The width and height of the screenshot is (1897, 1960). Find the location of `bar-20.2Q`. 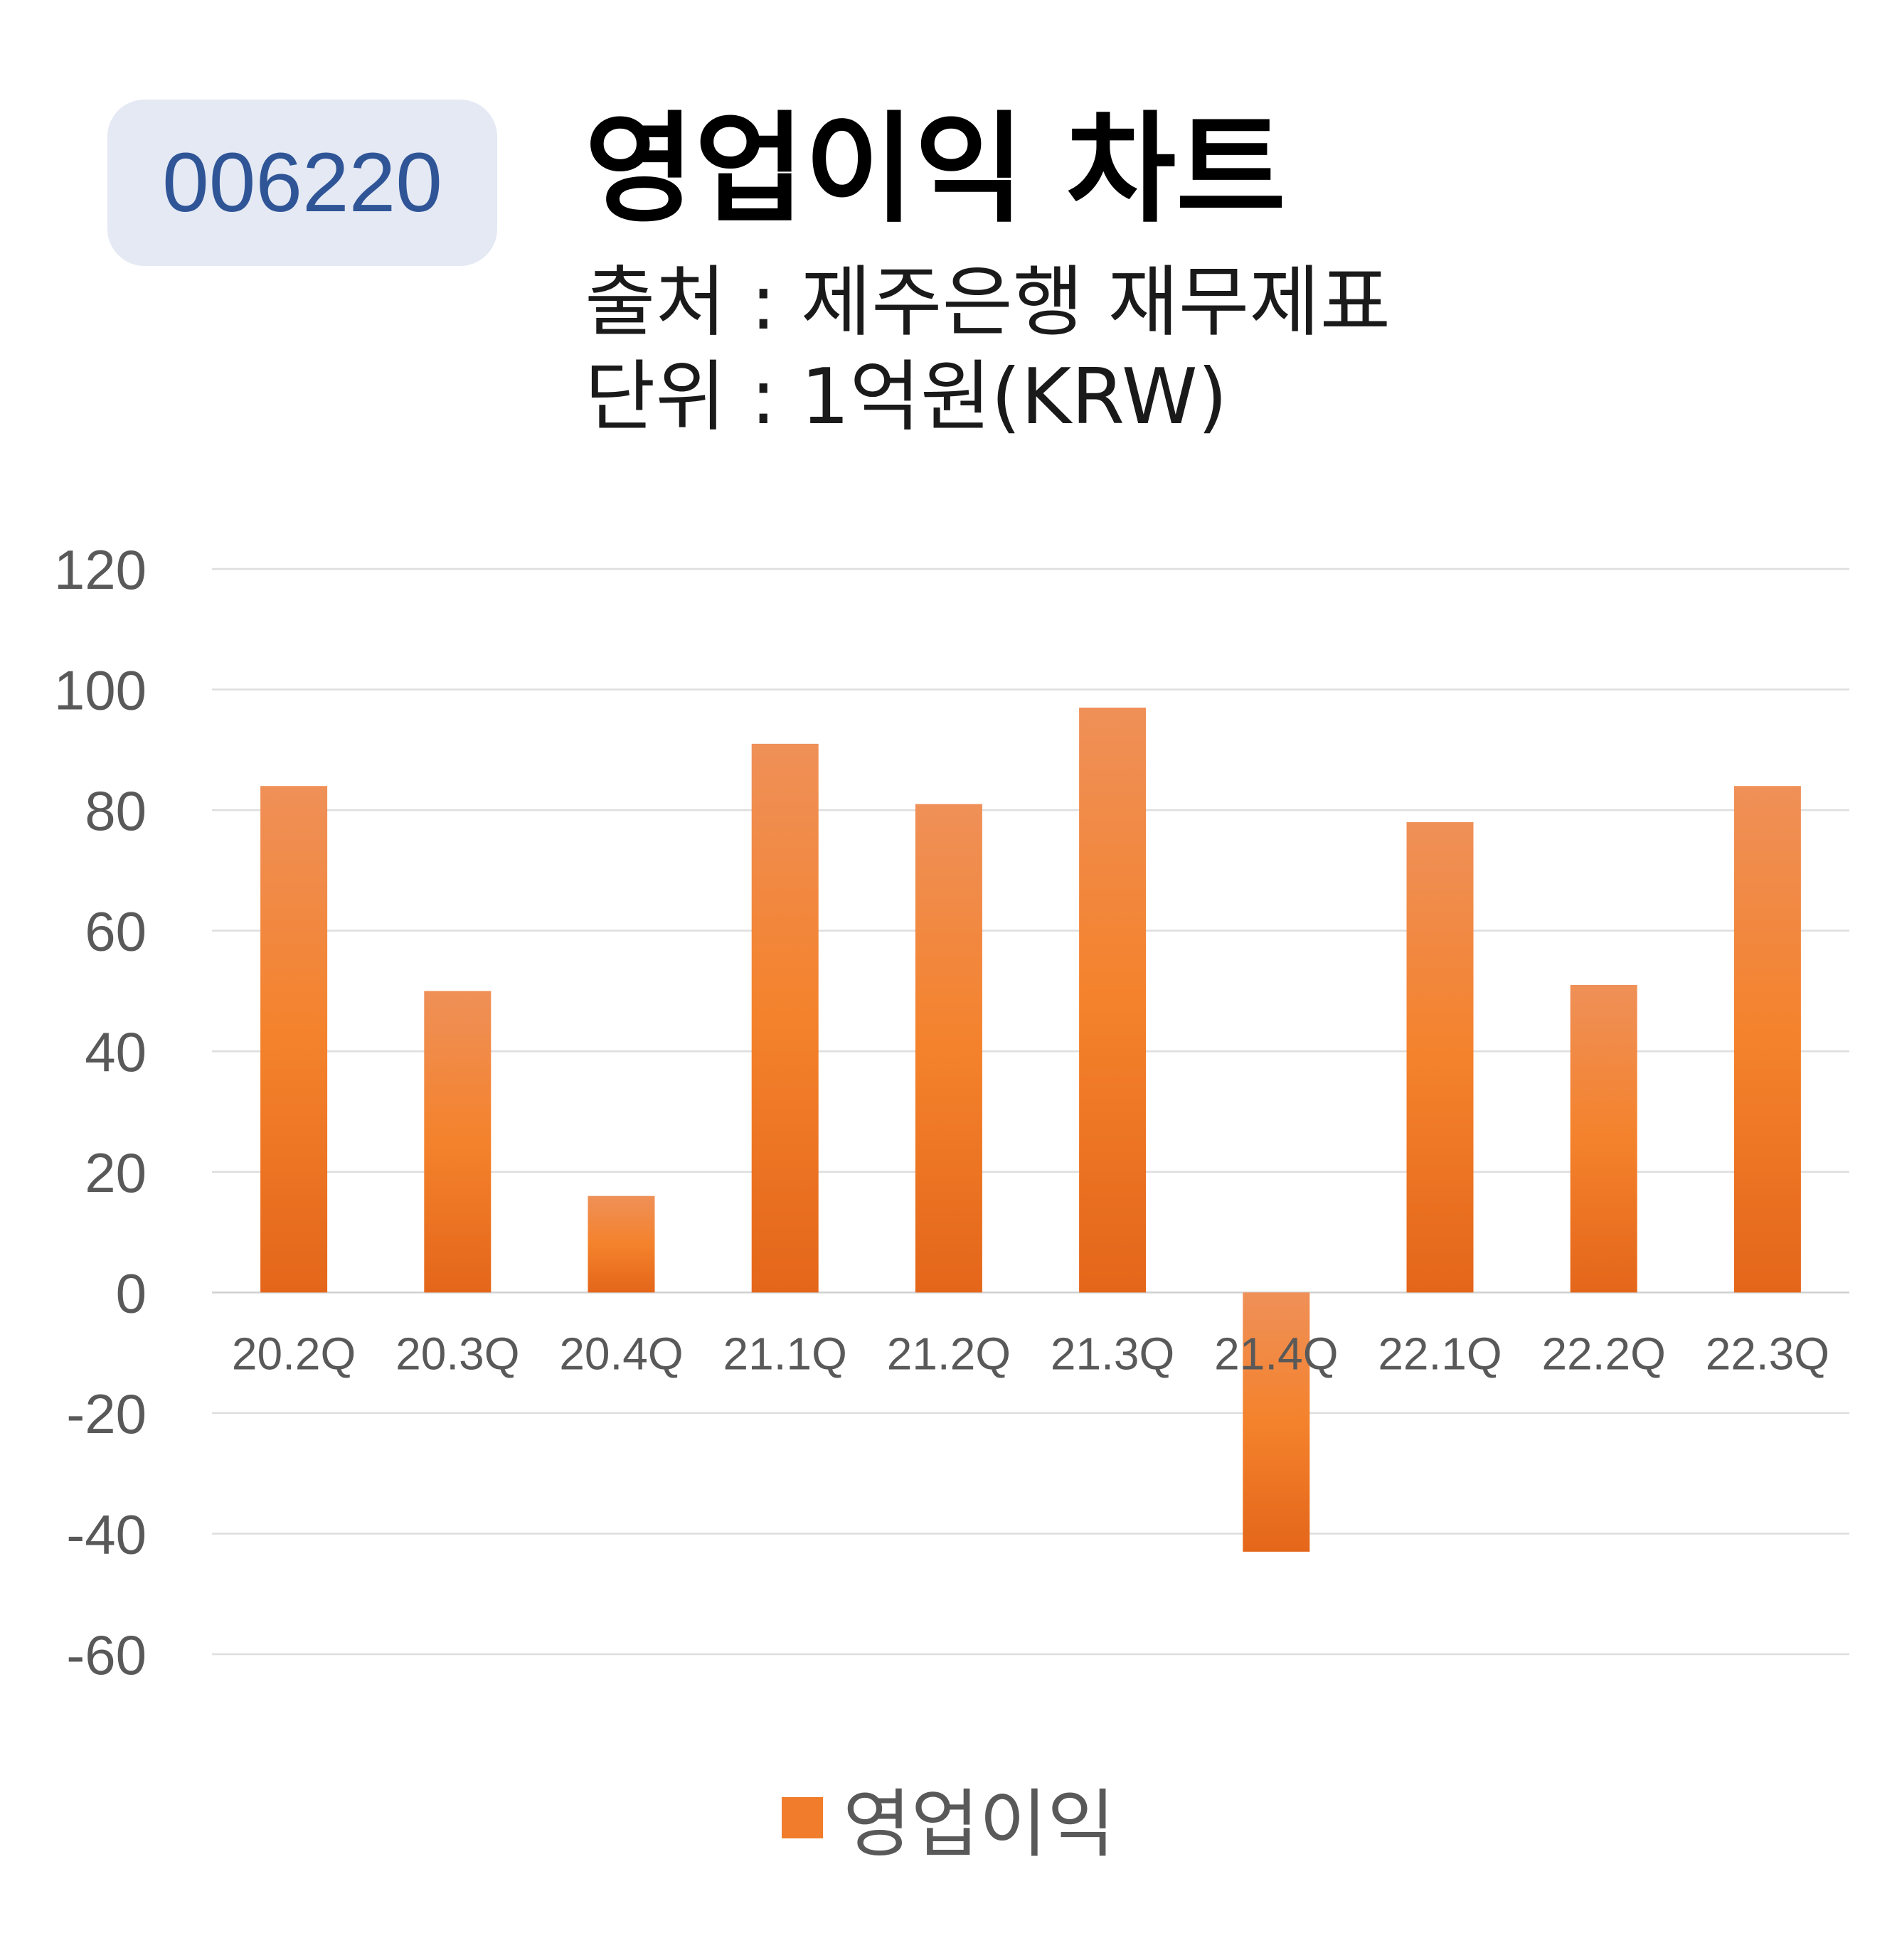

bar-20.2Q is located at coordinates (294, 1039).